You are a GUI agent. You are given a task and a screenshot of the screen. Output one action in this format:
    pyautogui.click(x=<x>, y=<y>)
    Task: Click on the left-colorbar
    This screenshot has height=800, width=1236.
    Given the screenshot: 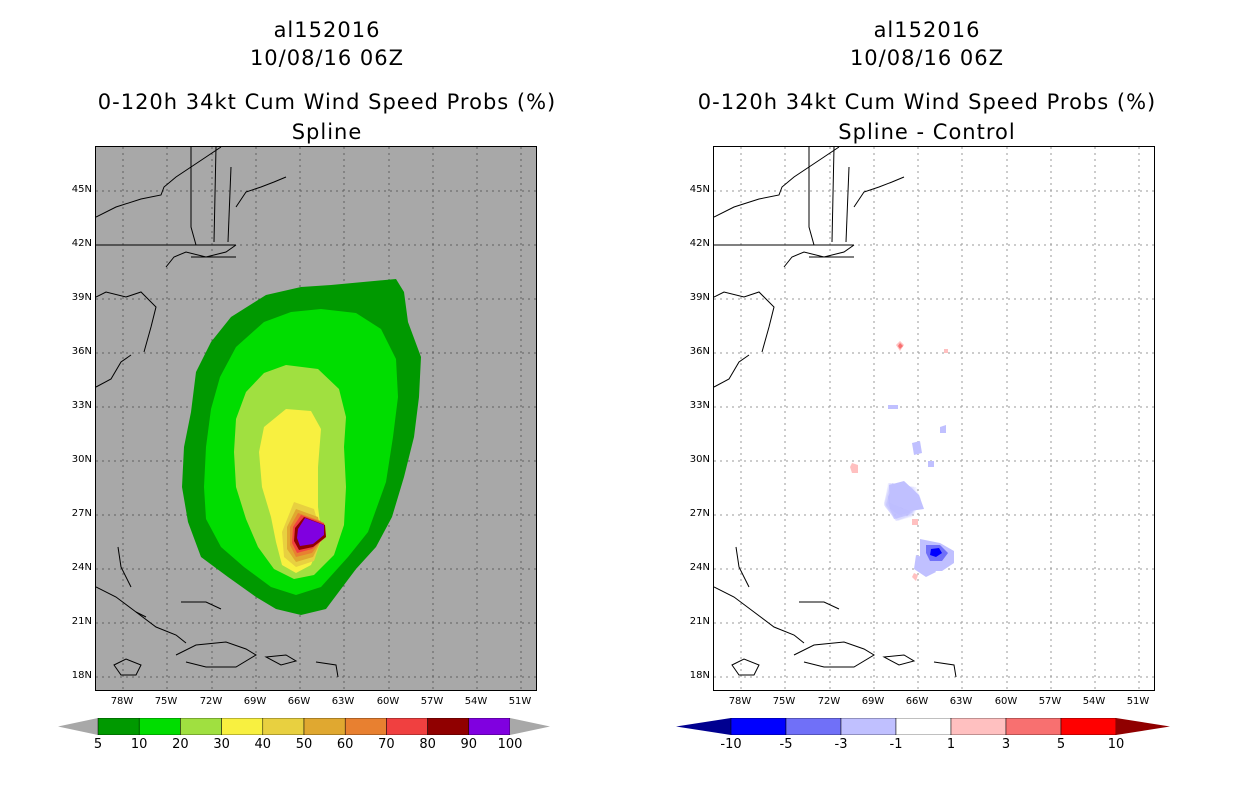 What is the action you would take?
    pyautogui.click(x=304, y=726)
    